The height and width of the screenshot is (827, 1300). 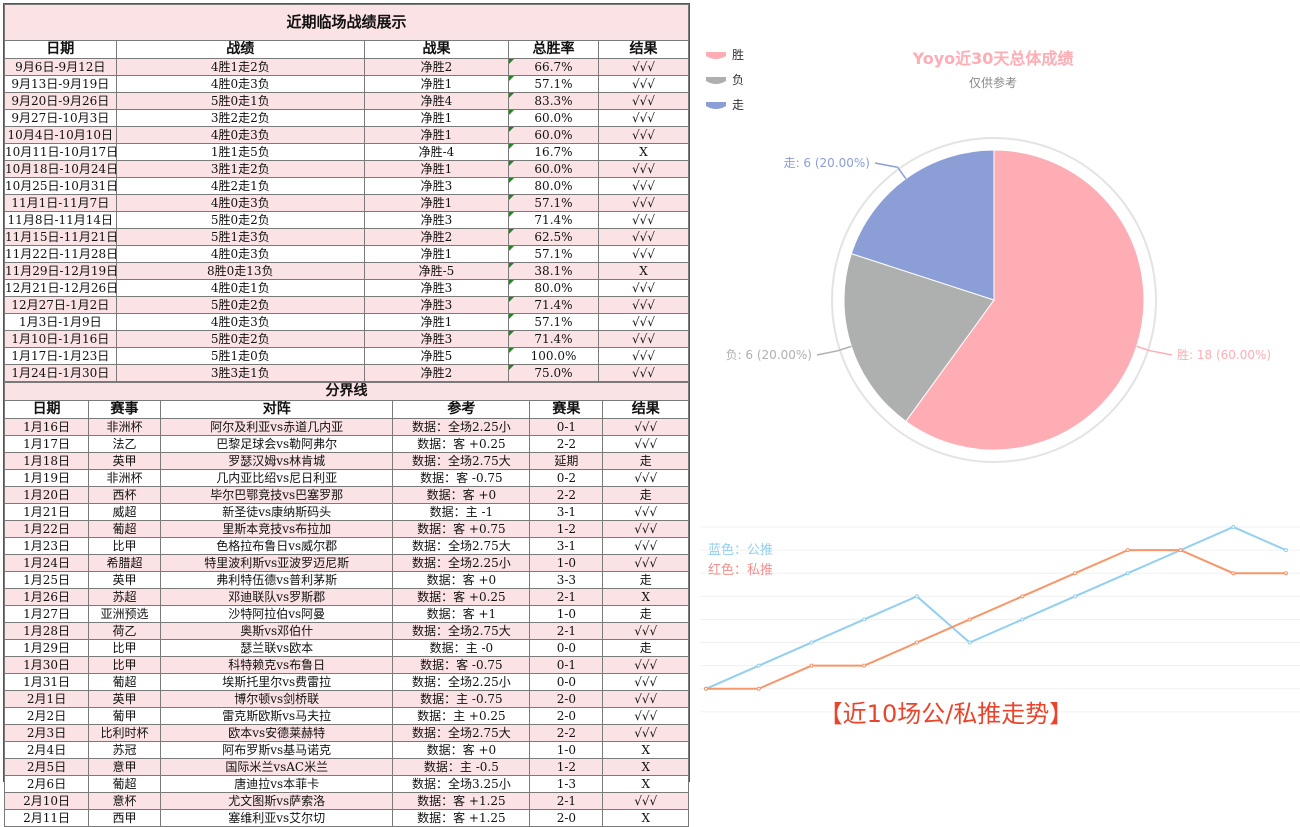 I want to click on match-date: 1月23日, so click(x=46, y=546).